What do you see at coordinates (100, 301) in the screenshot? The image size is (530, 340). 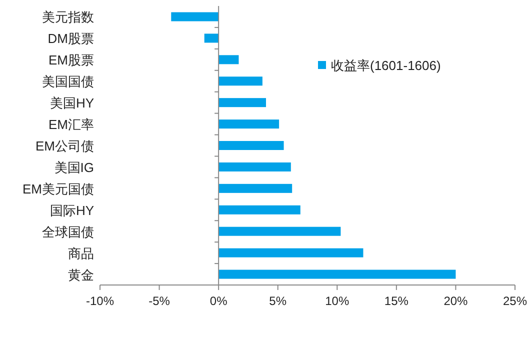 I see `x-tick-label: -10%` at bounding box center [100, 301].